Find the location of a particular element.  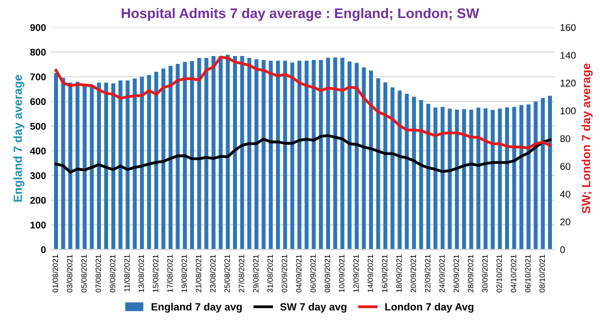

y2-tick-label: 100 is located at coordinates (568, 110).